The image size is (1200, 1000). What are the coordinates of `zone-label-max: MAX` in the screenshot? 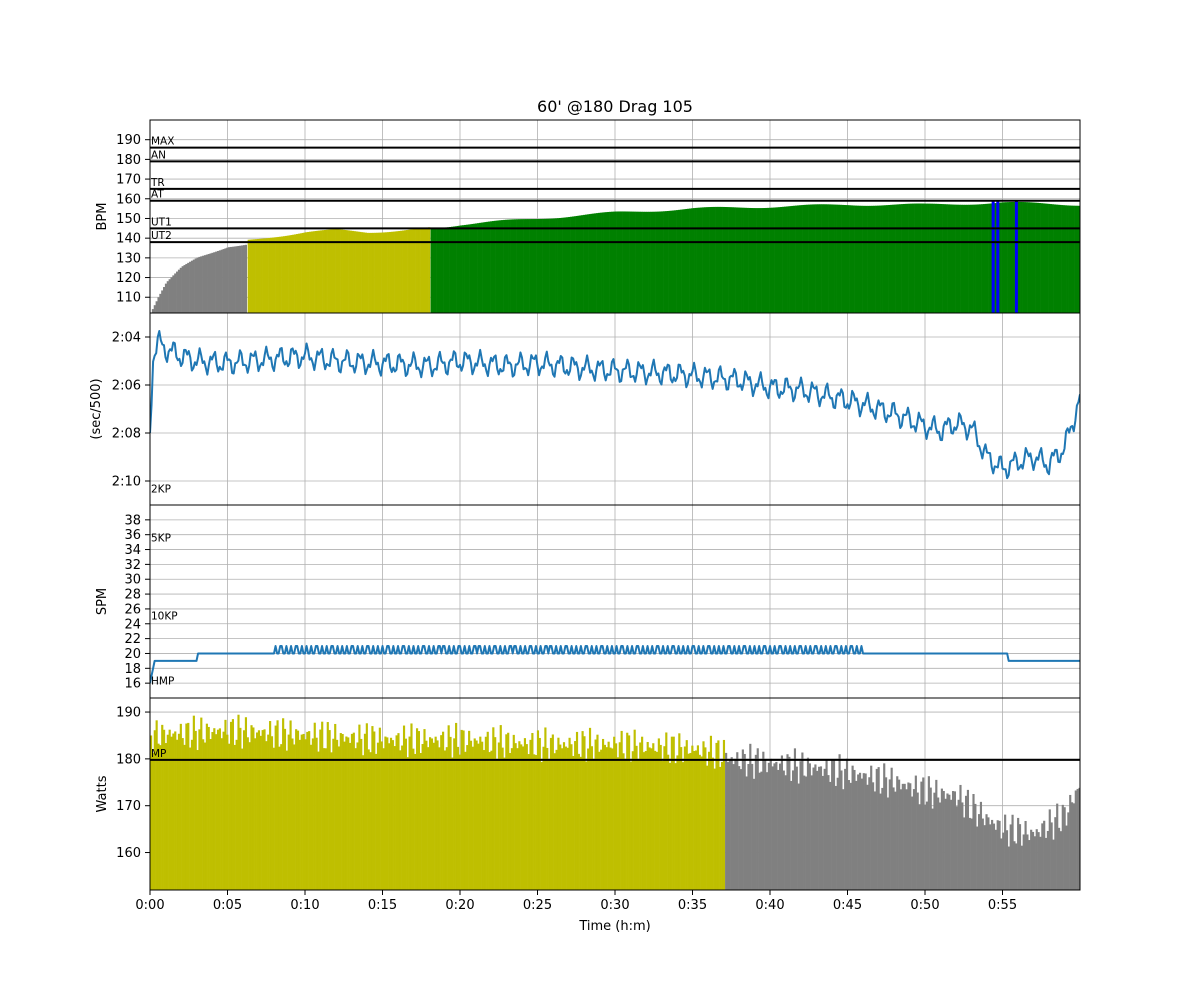 It's located at (162, 142).